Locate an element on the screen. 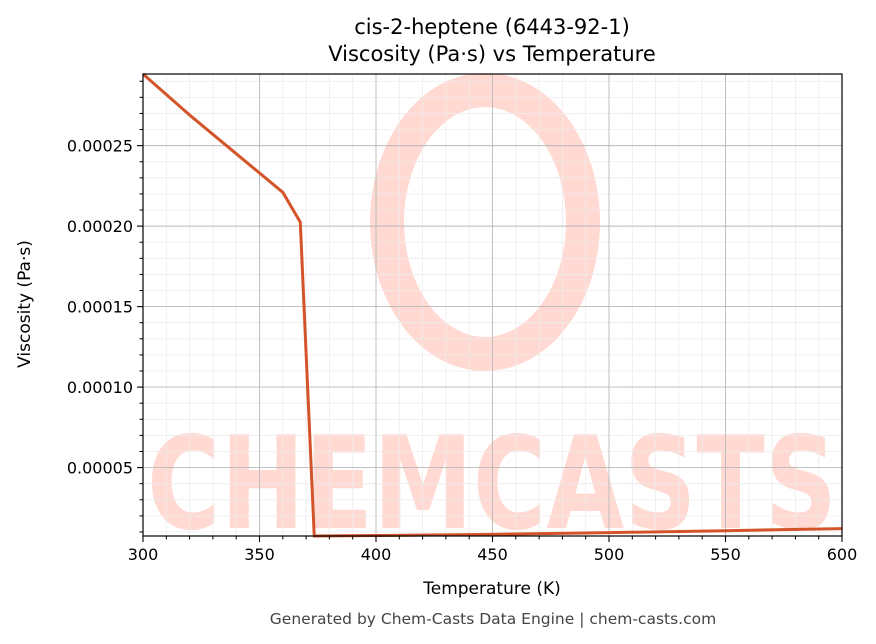 The width and height of the screenshot is (876, 644). y-axis-label: Viscosity (Pa·s) is located at coordinates (25, 304).